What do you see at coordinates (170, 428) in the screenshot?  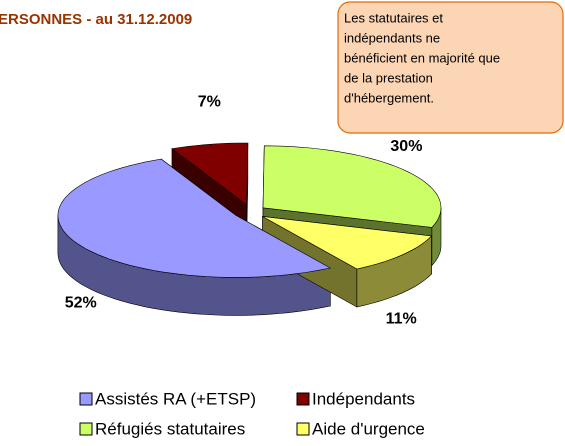 I see `legend-label: Réfugiés statutaires` at bounding box center [170, 428].